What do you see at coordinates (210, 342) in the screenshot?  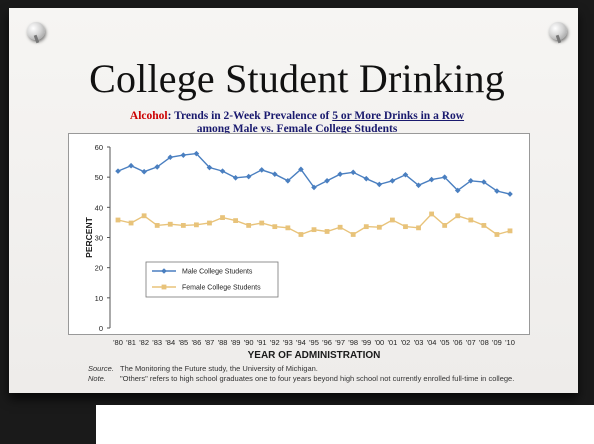 I see `x-tick-label: '87` at bounding box center [210, 342].